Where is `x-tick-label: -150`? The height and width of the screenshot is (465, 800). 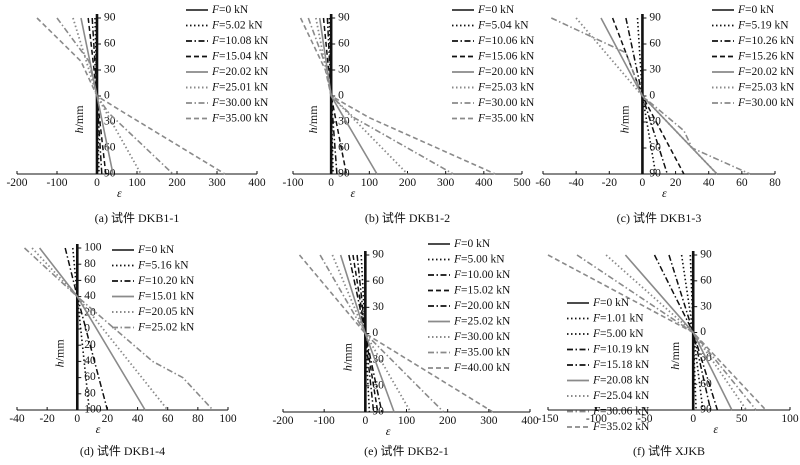
x-tick-label: -150 is located at coordinates (547, 419).